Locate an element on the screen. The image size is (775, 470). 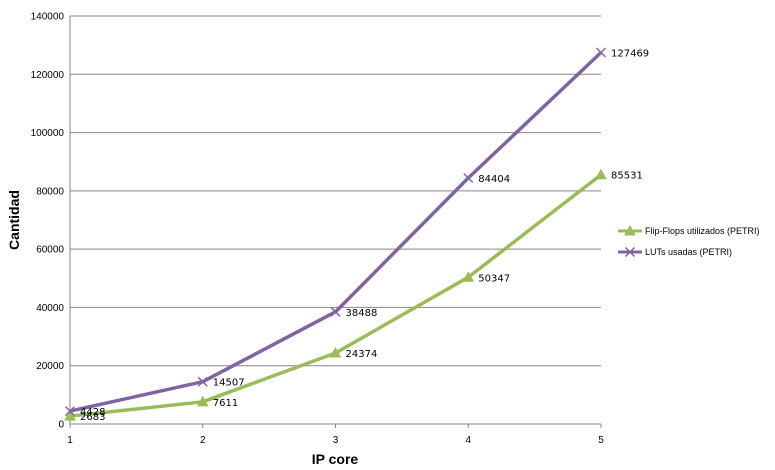
data-label: 85531 is located at coordinates (627, 176).